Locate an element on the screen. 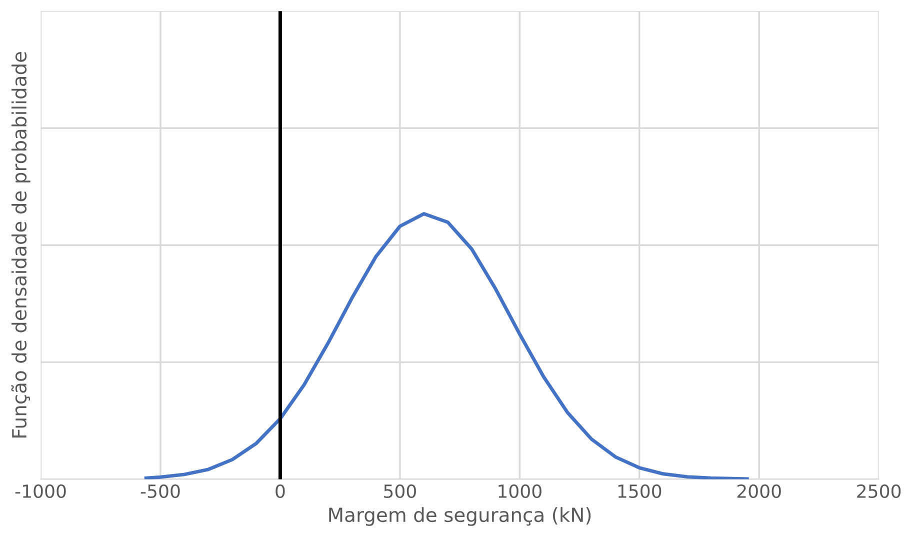 This screenshot has height=554, width=906. x-tick-label: 1500 is located at coordinates (640, 491).